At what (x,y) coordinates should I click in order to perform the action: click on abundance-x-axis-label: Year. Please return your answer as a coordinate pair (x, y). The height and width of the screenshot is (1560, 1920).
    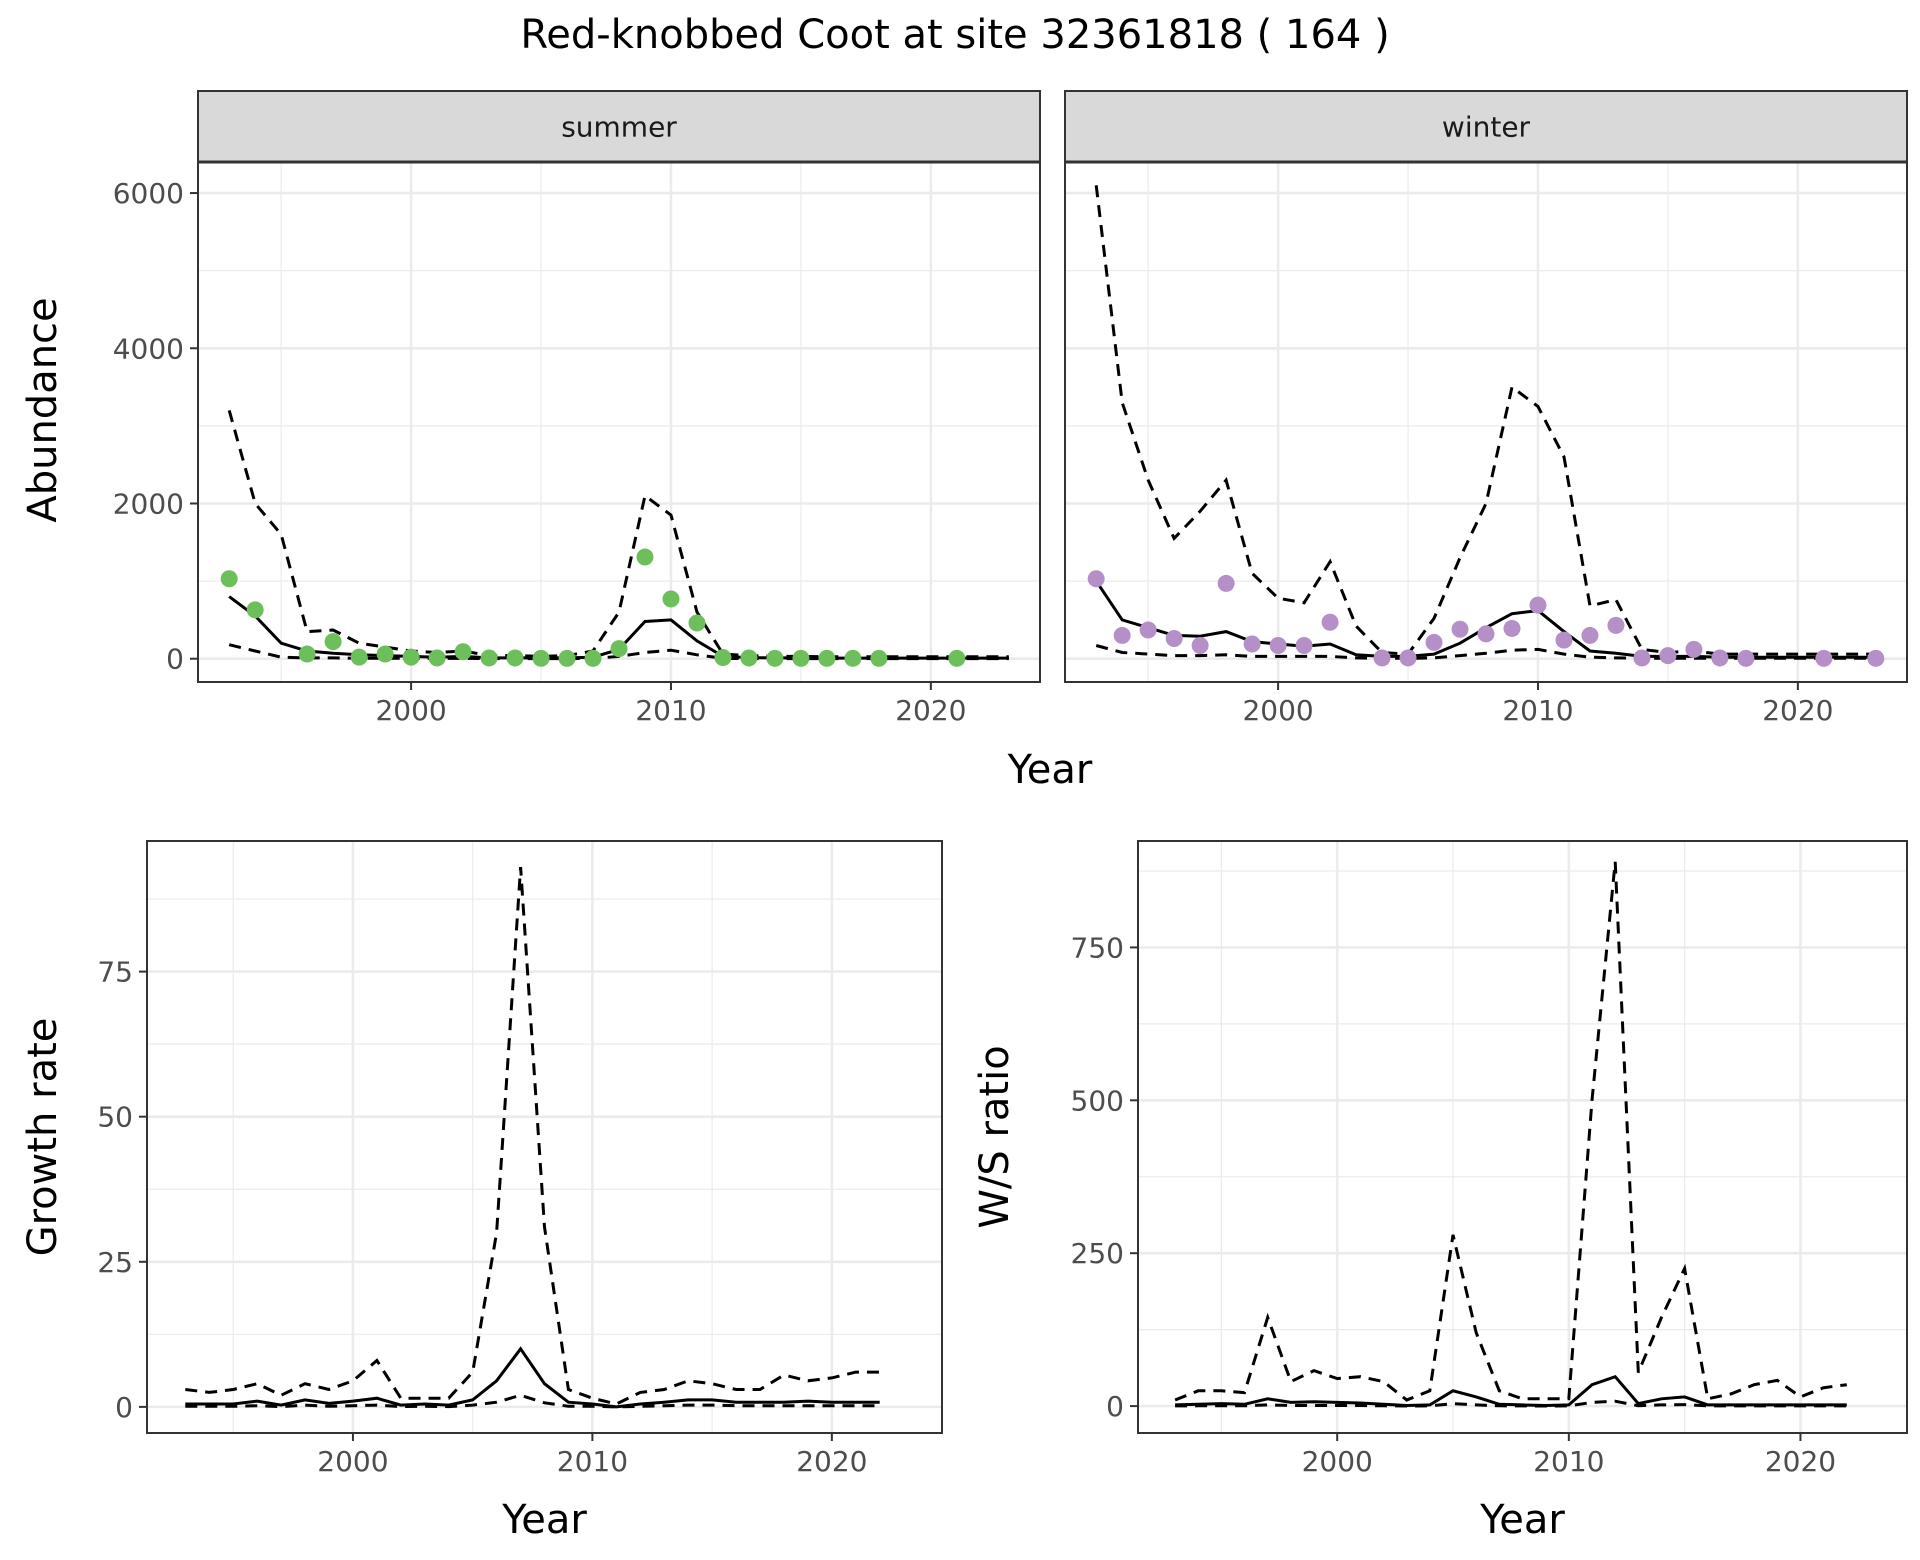
    Looking at the image, I should click on (1050, 770).